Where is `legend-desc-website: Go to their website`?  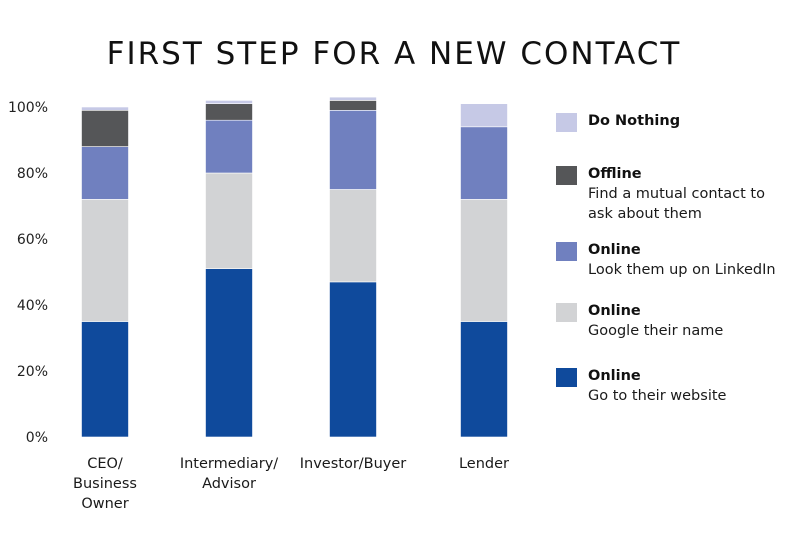 legend-desc-website: Go to their website is located at coordinates (657, 396).